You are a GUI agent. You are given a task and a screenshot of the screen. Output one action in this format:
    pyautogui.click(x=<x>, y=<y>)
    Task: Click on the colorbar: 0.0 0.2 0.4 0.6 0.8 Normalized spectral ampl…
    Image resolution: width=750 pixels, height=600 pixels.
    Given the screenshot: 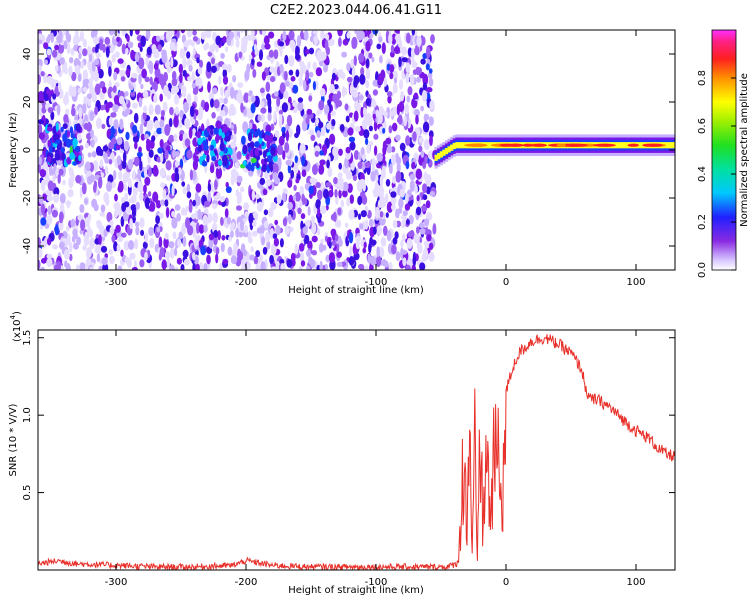 What is the action you would take?
    pyautogui.click(x=723, y=153)
    